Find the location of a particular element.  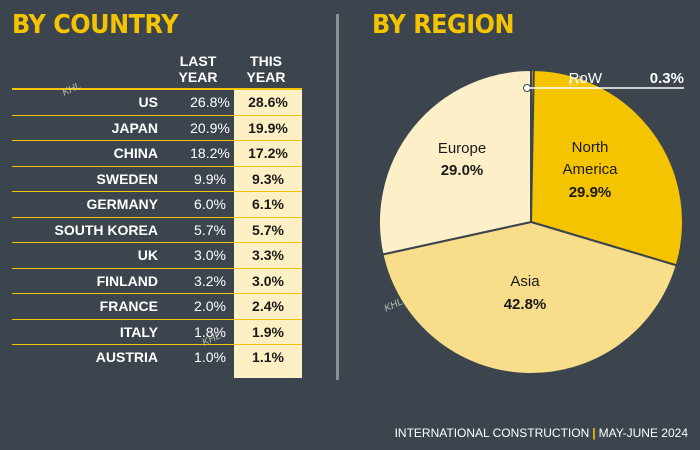

last-year-value: 3.2% is located at coordinates (210, 280).